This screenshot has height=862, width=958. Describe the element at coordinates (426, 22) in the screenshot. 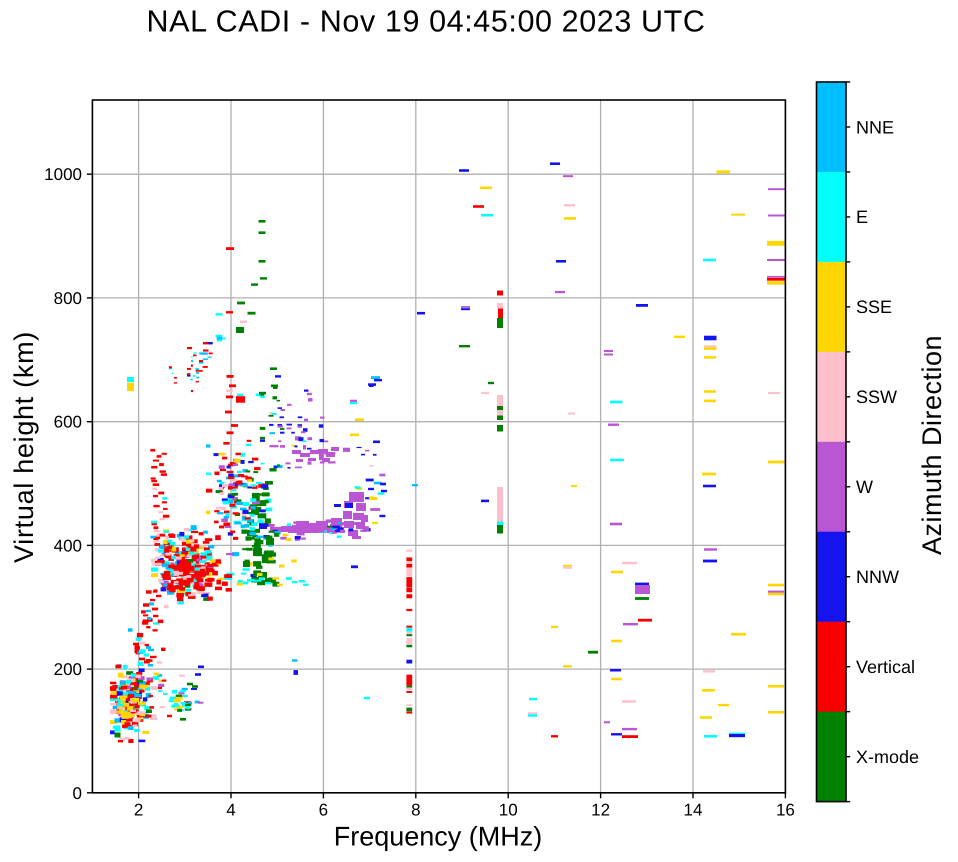

I see `svg-text:NAL CADI - Nov 19 04:45:00 202: NAL CADI - Nov 19 04:45:00 2023 UTC` at that location.